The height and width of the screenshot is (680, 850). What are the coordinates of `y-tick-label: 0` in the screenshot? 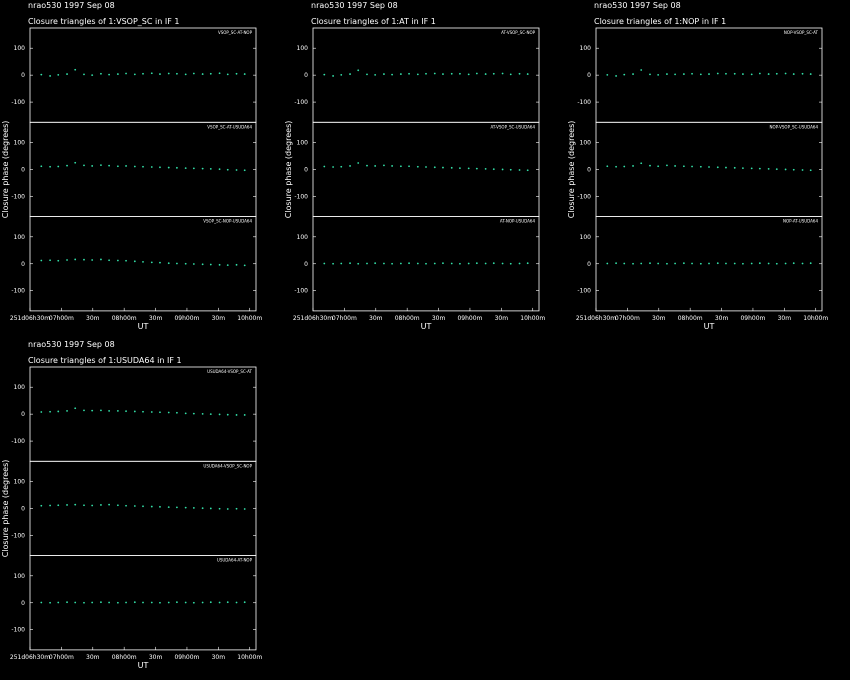 It's located at (23, 75).